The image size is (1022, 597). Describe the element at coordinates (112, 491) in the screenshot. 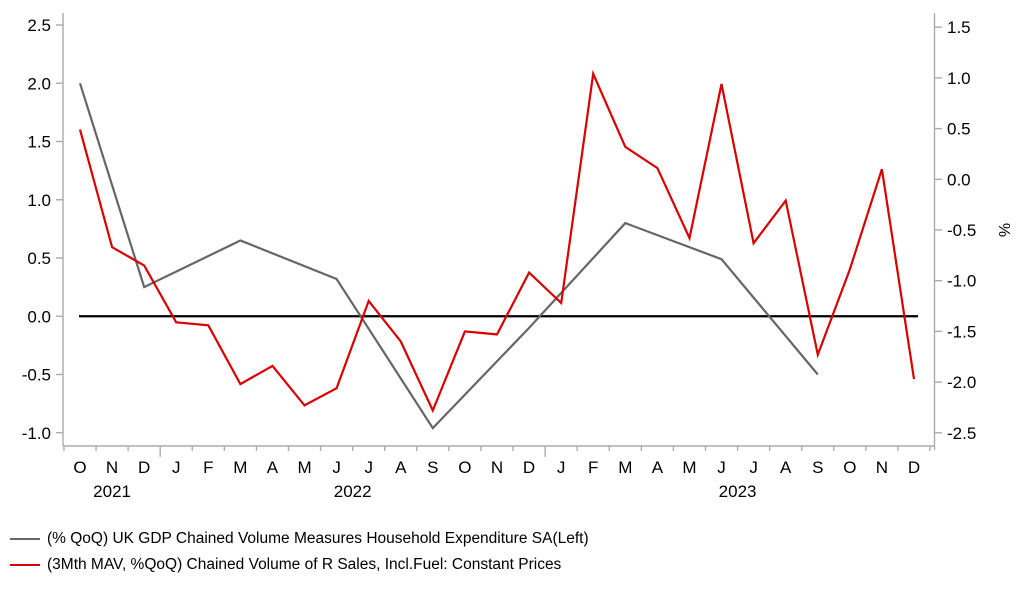

I see `year-label: 2021` at that location.